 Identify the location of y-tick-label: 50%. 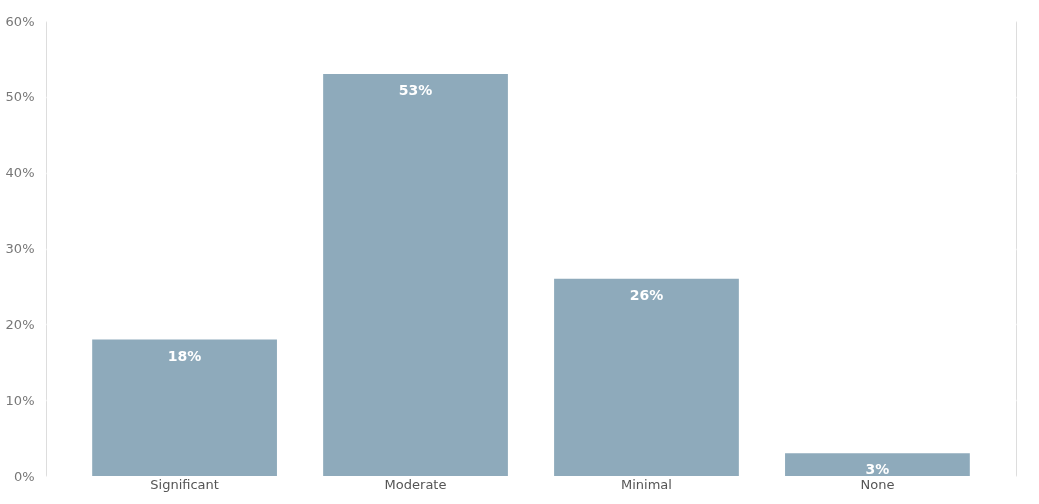
(20, 97).